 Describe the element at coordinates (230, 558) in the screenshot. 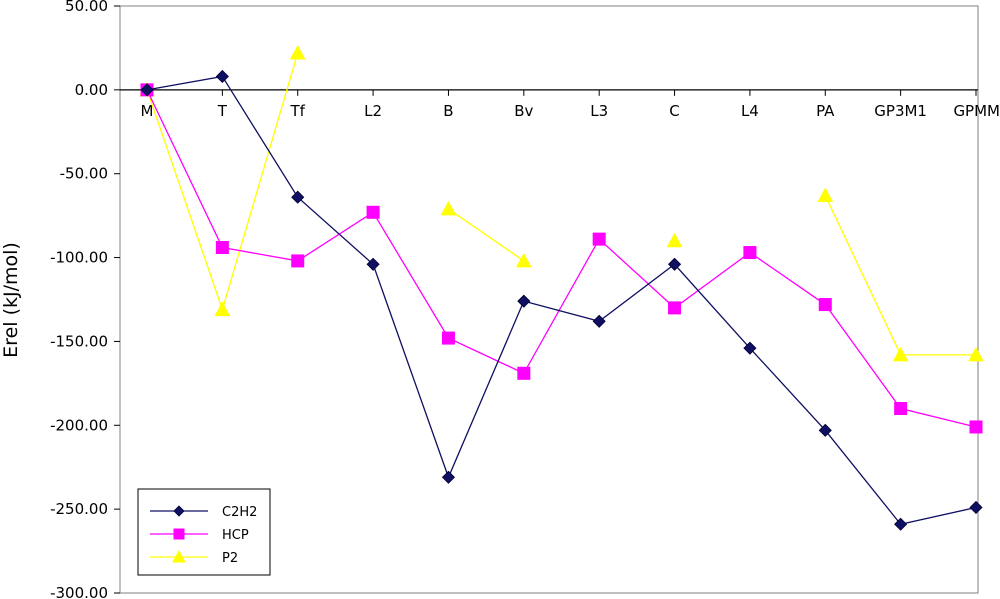

I see `legend-label-p2: P2` at that location.